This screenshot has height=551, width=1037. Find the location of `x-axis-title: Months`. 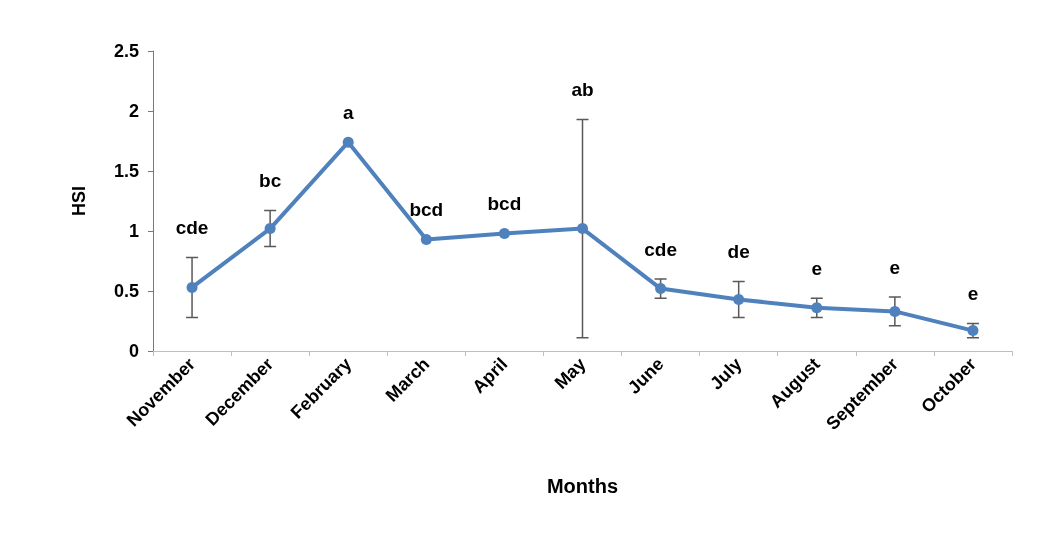

x-axis-title: Months is located at coordinates (582, 486).